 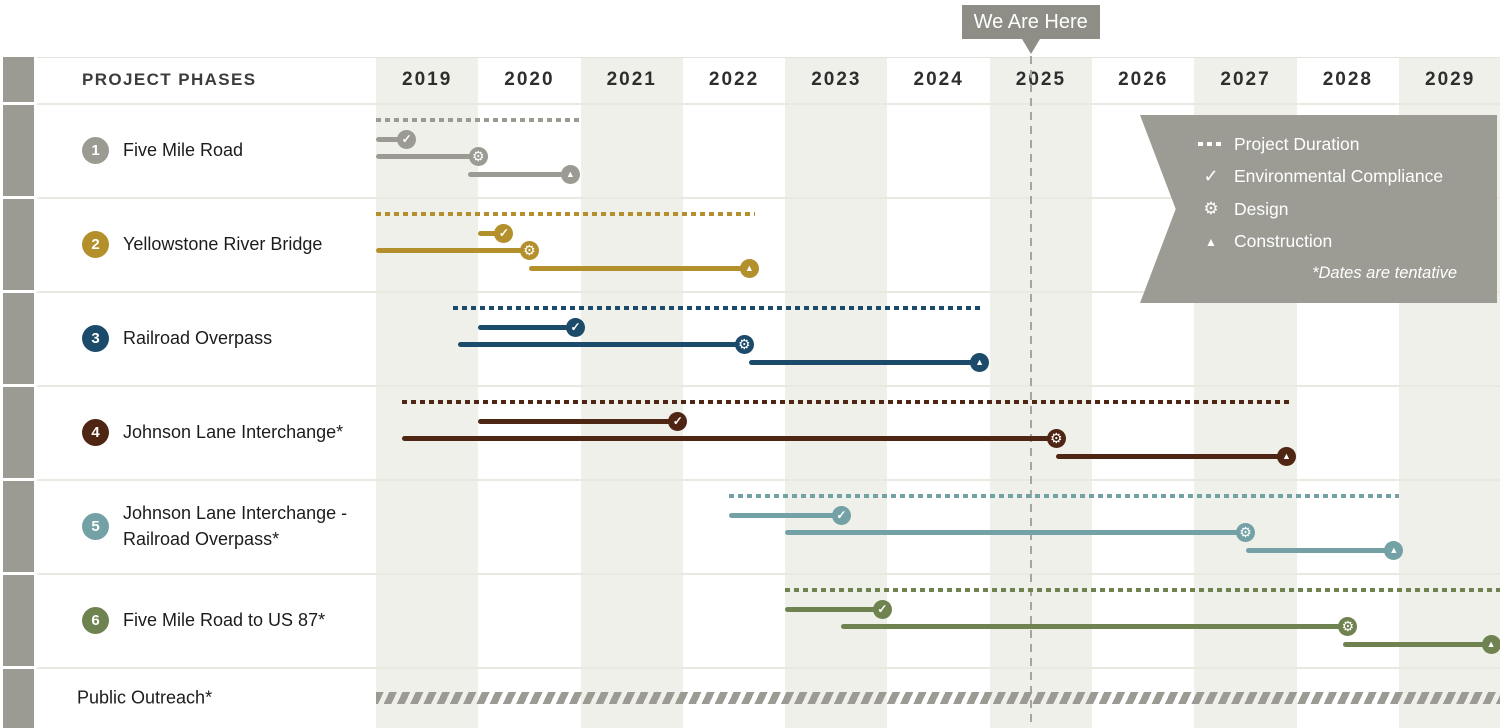 What do you see at coordinates (169, 79) in the screenshot?
I see `project-phases-header: PROJECT PHASES` at bounding box center [169, 79].